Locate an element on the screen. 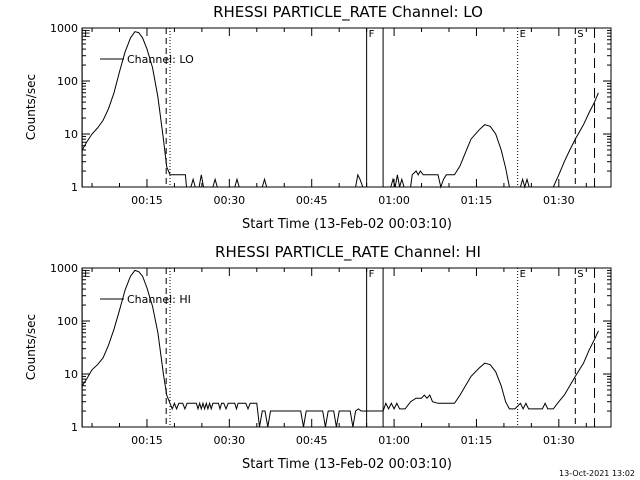 The width and height of the screenshot is (640, 480). date-stamp: 13-Oct-2021 13:02 is located at coordinates (597, 473).